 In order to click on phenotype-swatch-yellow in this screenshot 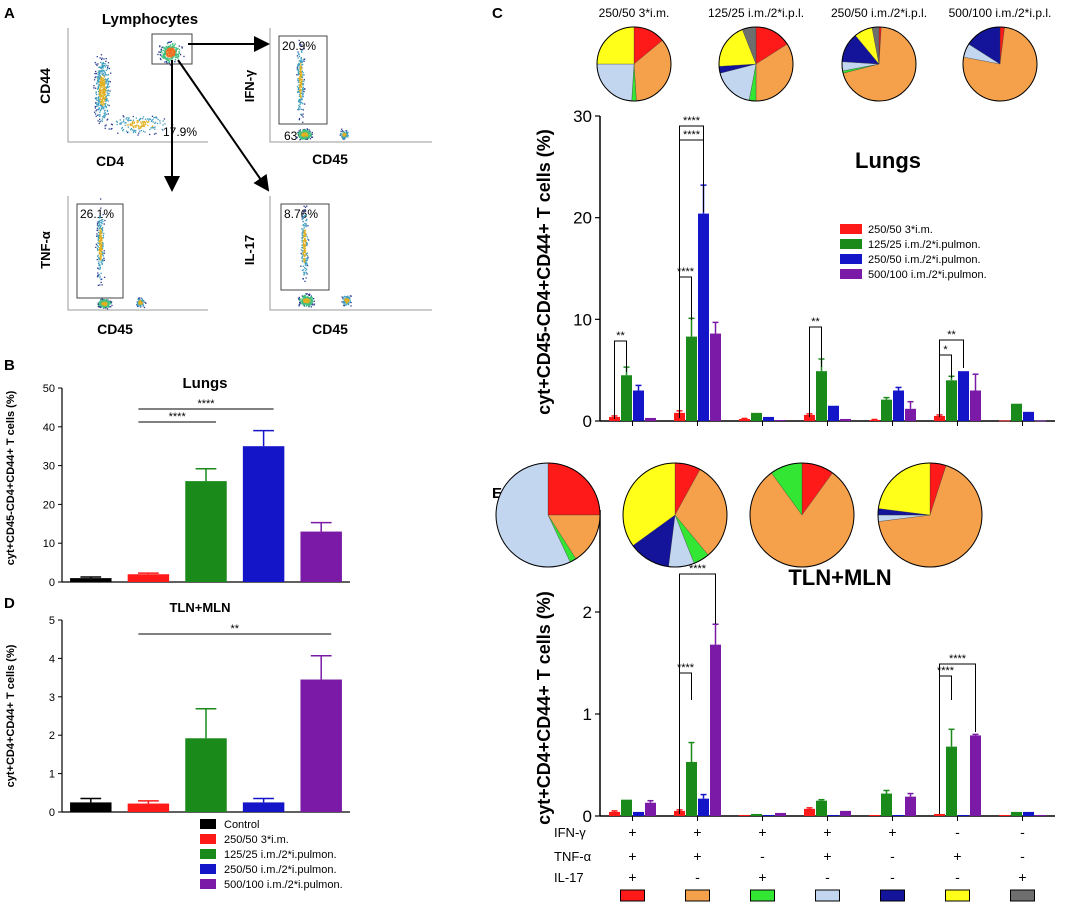, I will do `click(957, 895)`.